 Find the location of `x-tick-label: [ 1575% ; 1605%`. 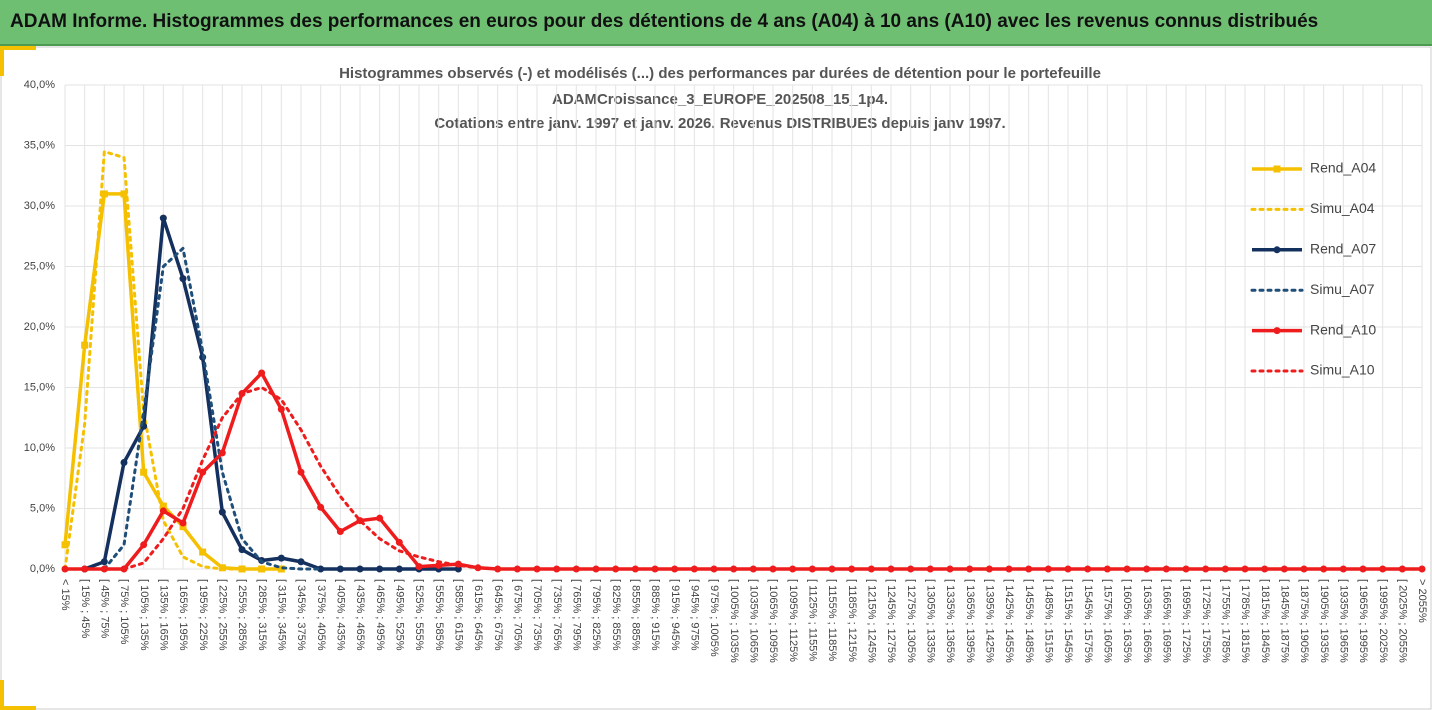

x-tick-label: [ 1575% ; 1605% is located at coordinates (1107, 621).